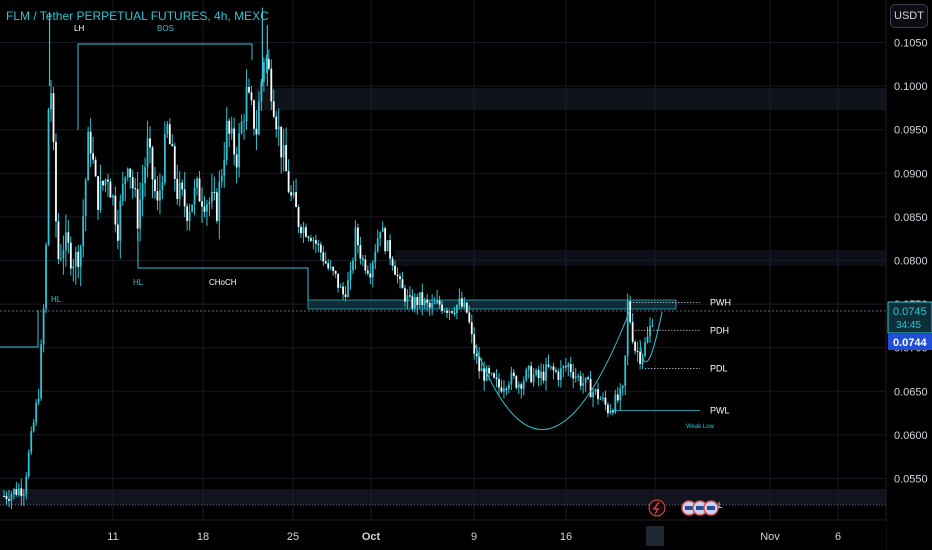 This screenshot has height=550, width=932. Describe the element at coordinates (138, 282) in the screenshot. I see `structure-label: HL` at that location.